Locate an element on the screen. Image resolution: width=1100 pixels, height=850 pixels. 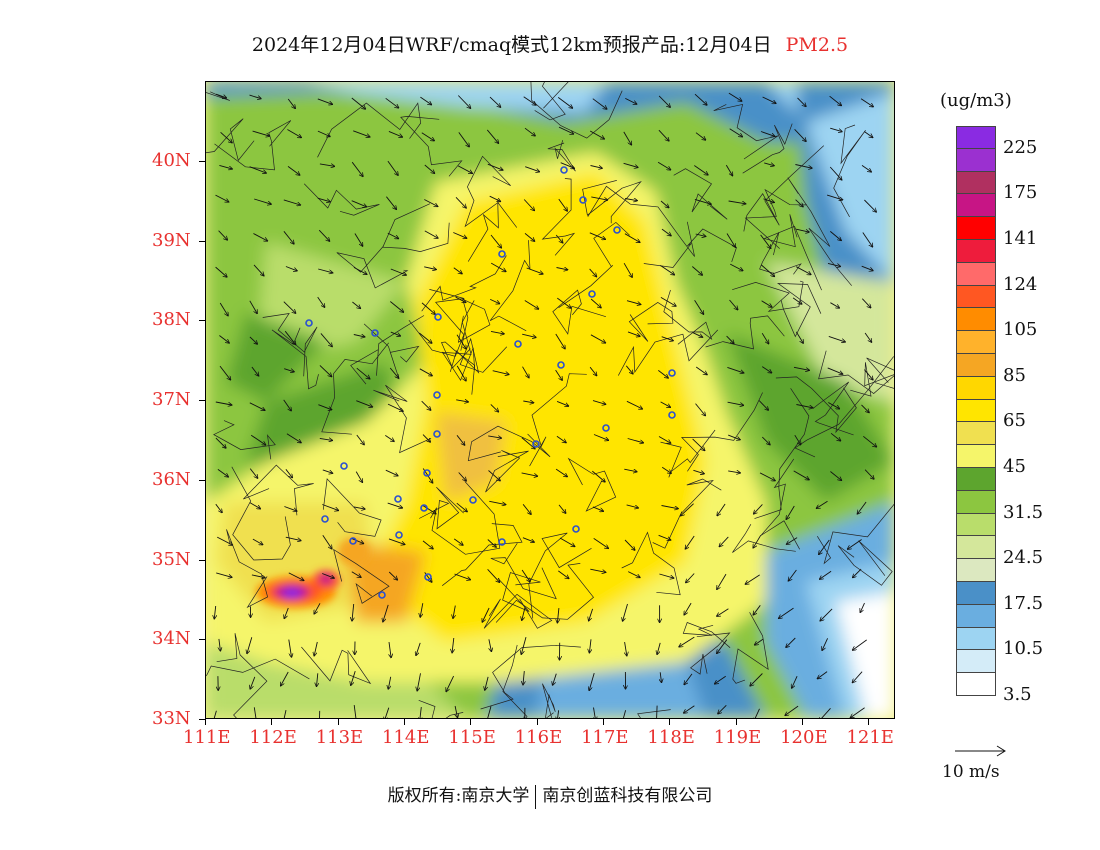
pollutant-label: PM2.5 is located at coordinates (817, 45).